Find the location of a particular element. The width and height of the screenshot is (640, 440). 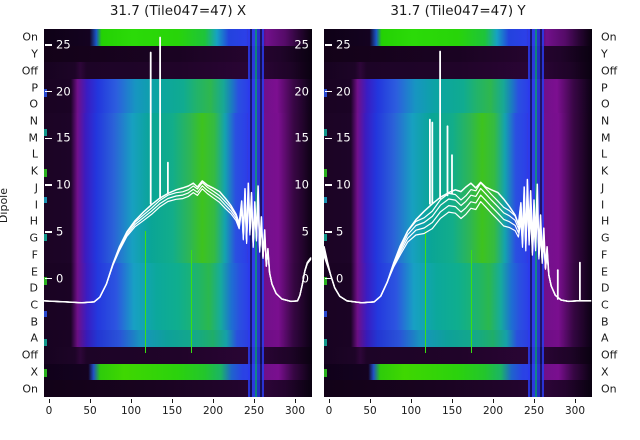

x-tick-label: 0 is located at coordinates (49, 411).